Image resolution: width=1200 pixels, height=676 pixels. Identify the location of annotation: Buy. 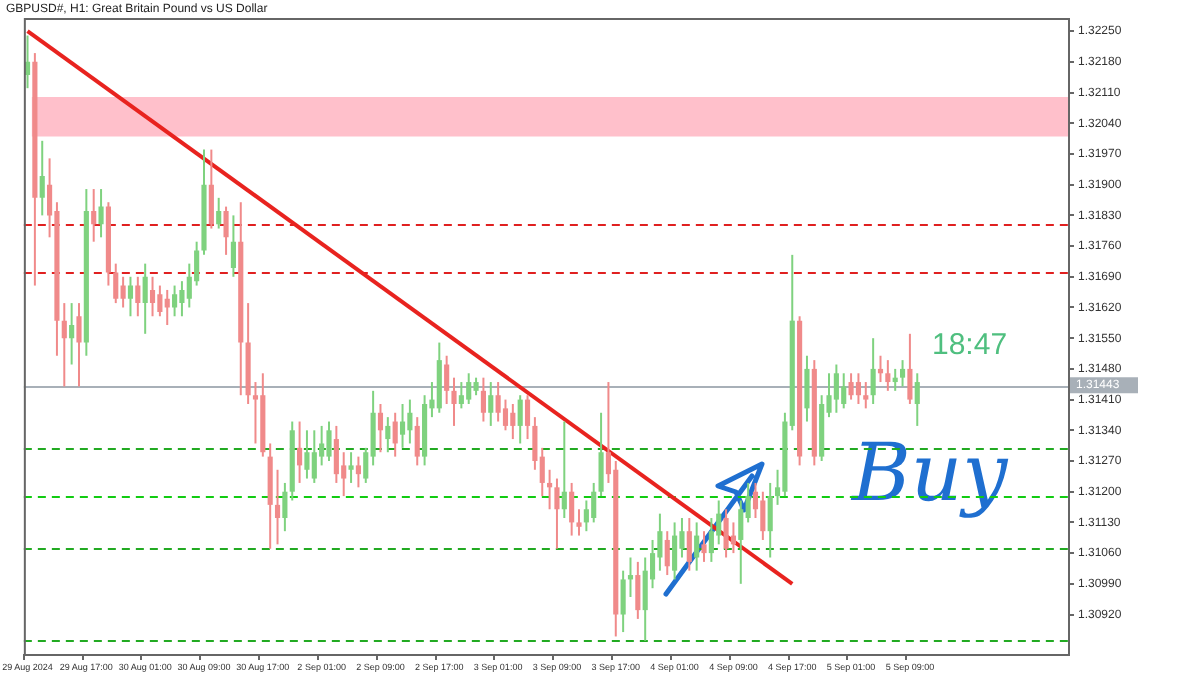
(930, 474).